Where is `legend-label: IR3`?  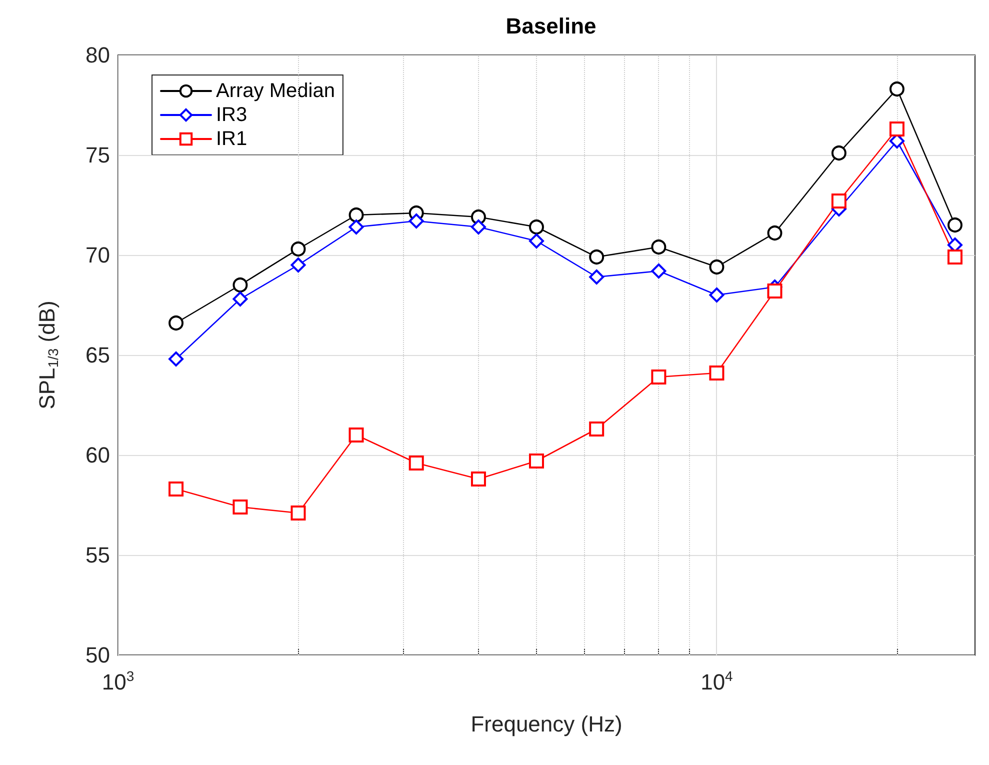
legend-label: IR3 is located at coordinates (232, 115).